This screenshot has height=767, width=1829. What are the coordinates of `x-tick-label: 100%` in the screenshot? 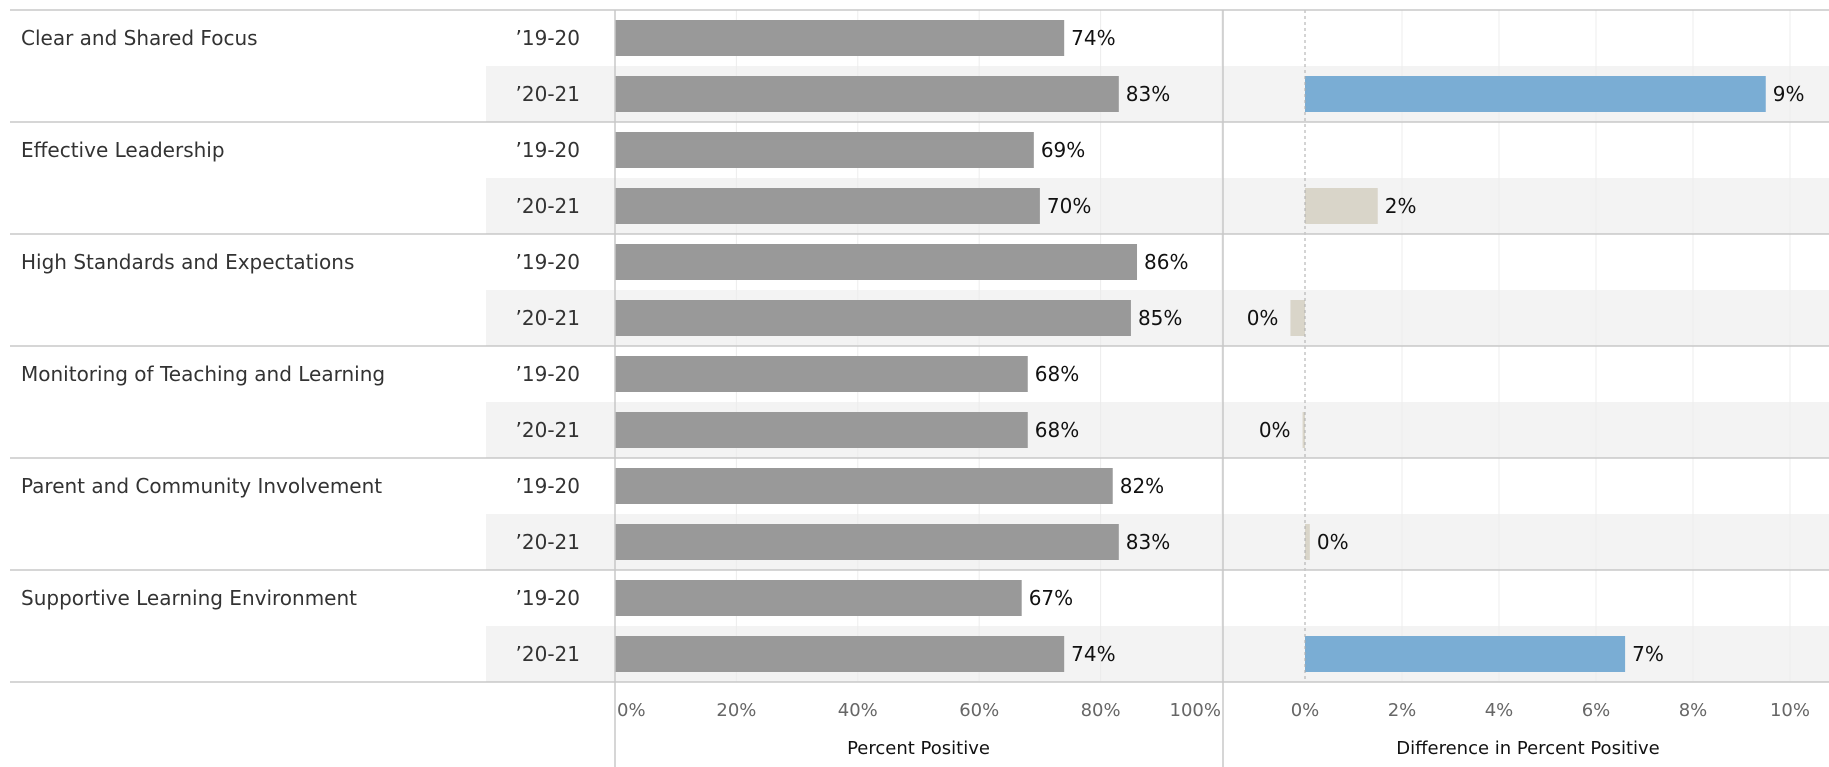 It's located at (1195, 710).